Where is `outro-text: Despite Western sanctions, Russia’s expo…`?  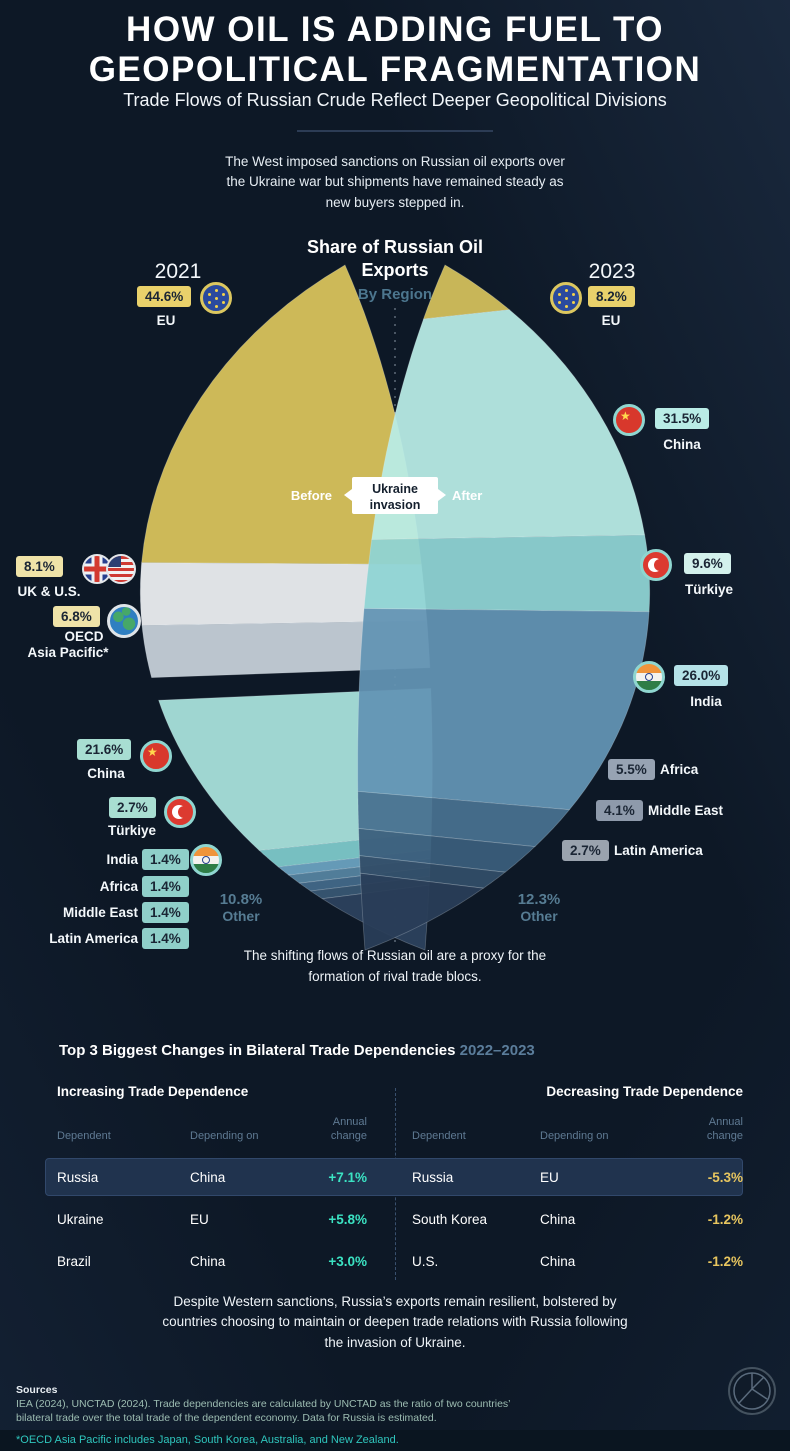
outro-text: Despite Western sanctions, Russia’s expo… is located at coordinates (395, 1322).